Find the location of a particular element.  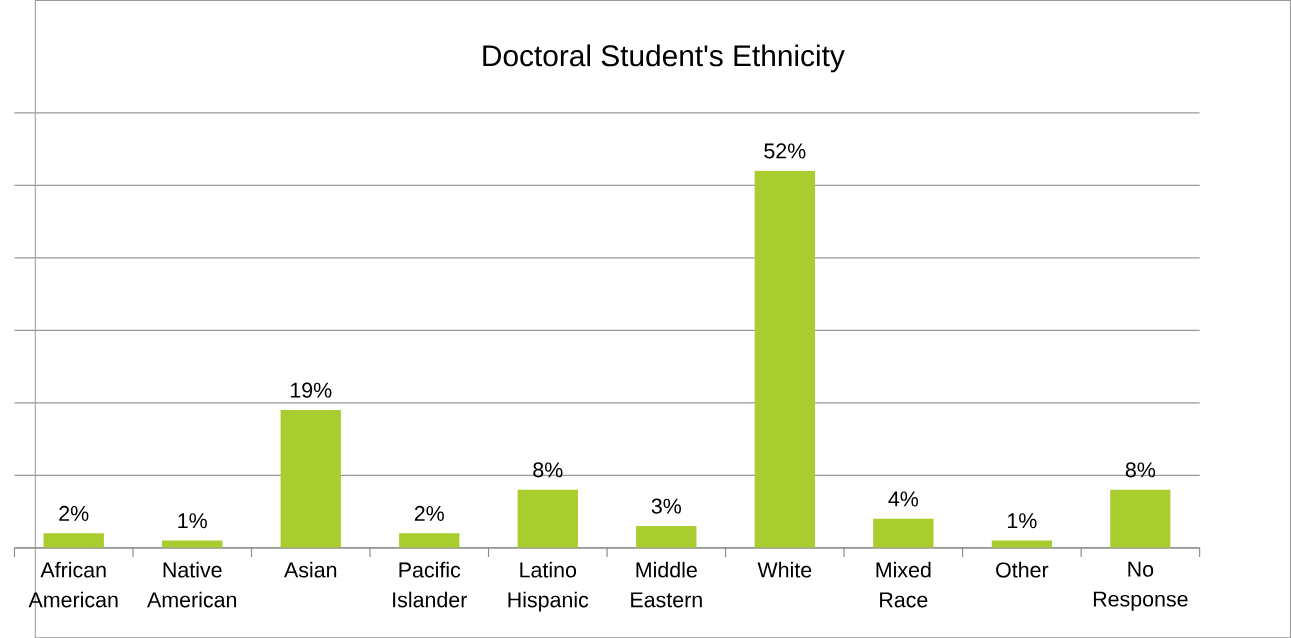

x-tick-label: Middle Eastern is located at coordinates (666, 584).